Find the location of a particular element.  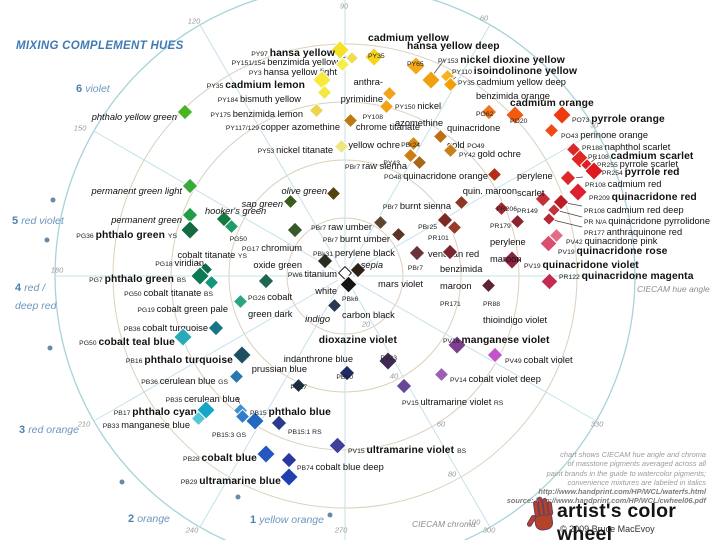

axis-tick: 180 is located at coordinates (57, 270).